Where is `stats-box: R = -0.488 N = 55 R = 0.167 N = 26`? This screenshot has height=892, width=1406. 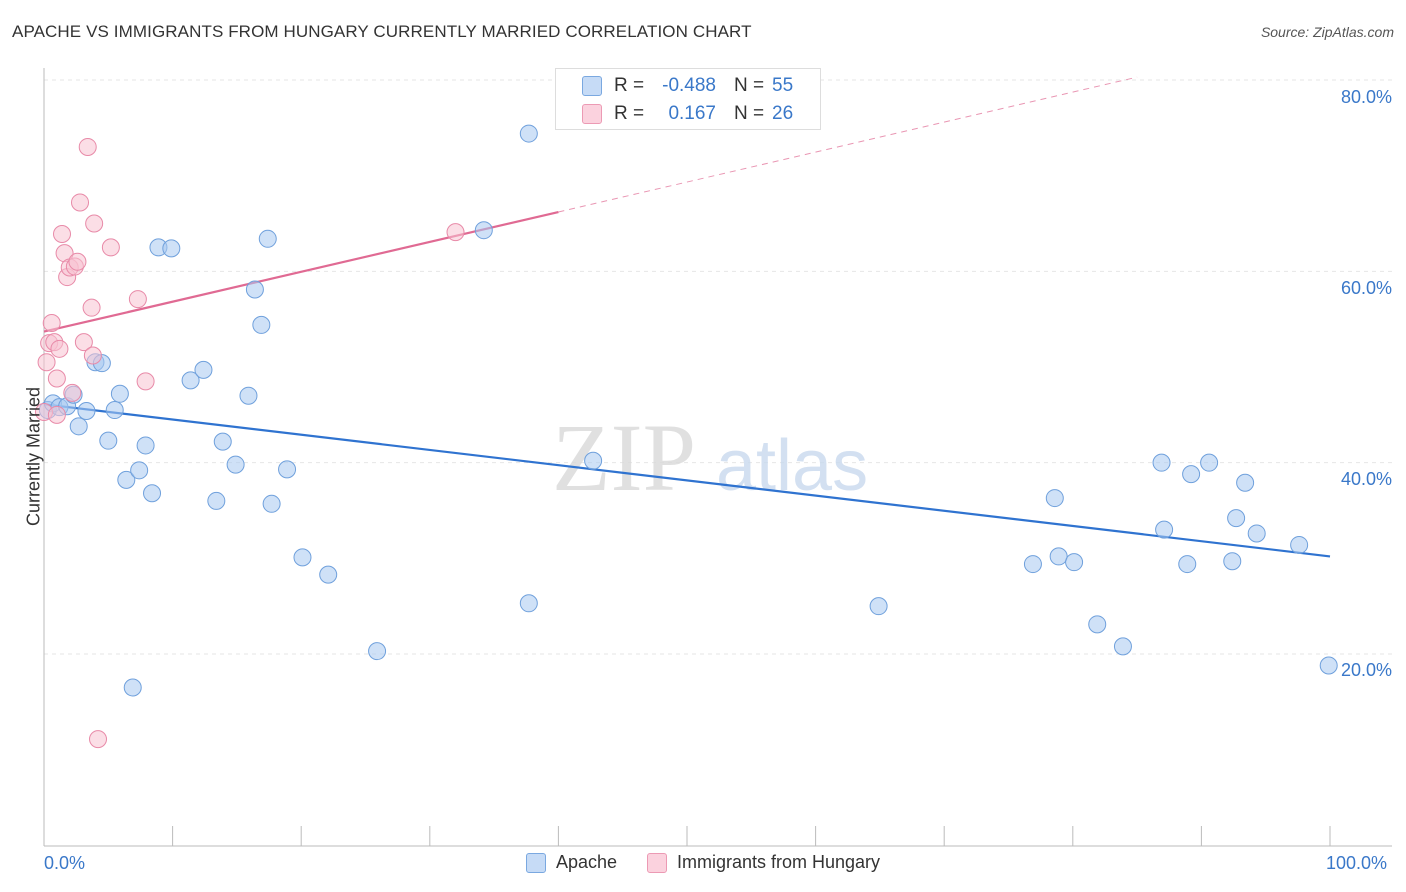 stats-box: R = -0.488 N = 55 R = 0.167 N = 26 is located at coordinates (688, 99).